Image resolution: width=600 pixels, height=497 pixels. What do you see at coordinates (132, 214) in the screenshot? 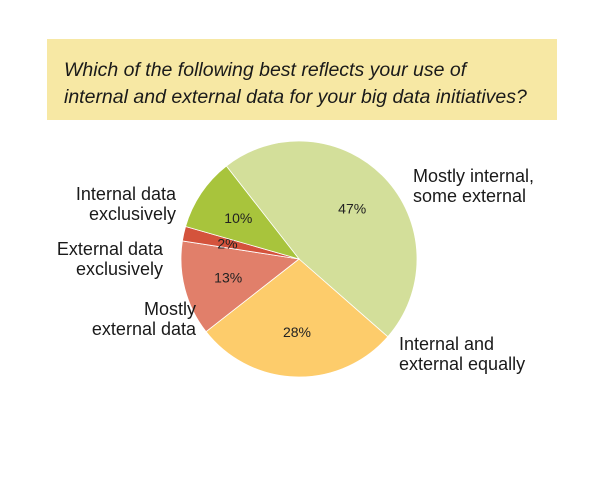
I see `slice-category-label-4-line-1: exclusively` at bounding box center [132, 214].